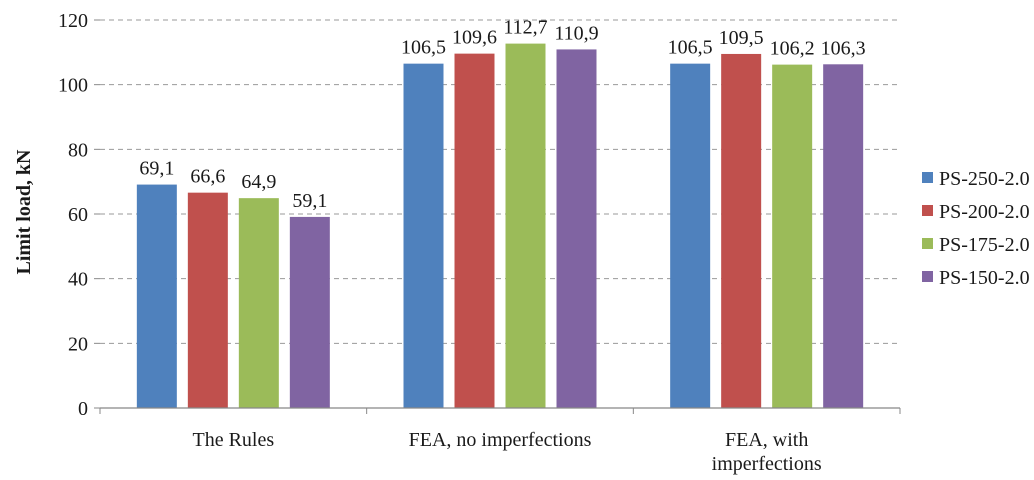  Describe the element at coordinates (78, 280) in the screenshot. I see `y-tick-label: 40` at that location.